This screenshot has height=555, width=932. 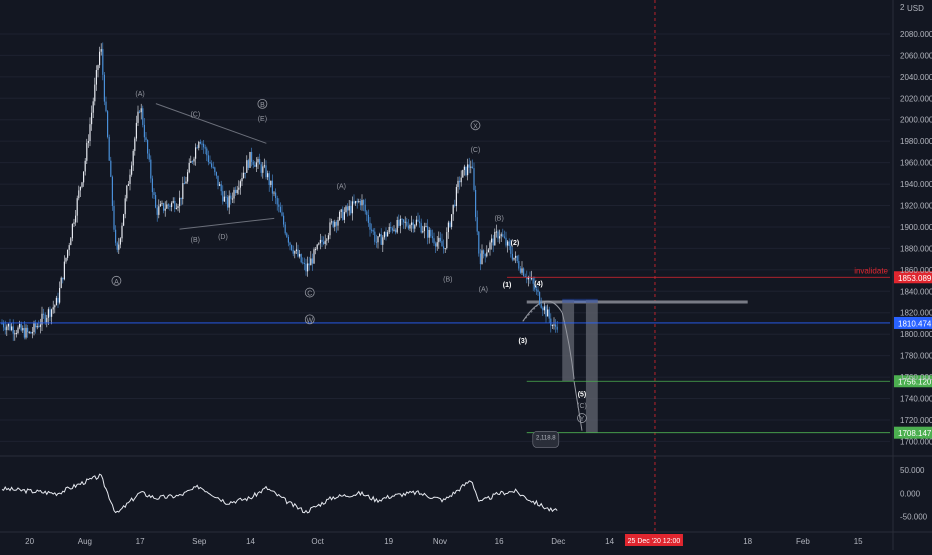 I want to click on price-tick-label: 1740.000, so click(x=916, y=399).